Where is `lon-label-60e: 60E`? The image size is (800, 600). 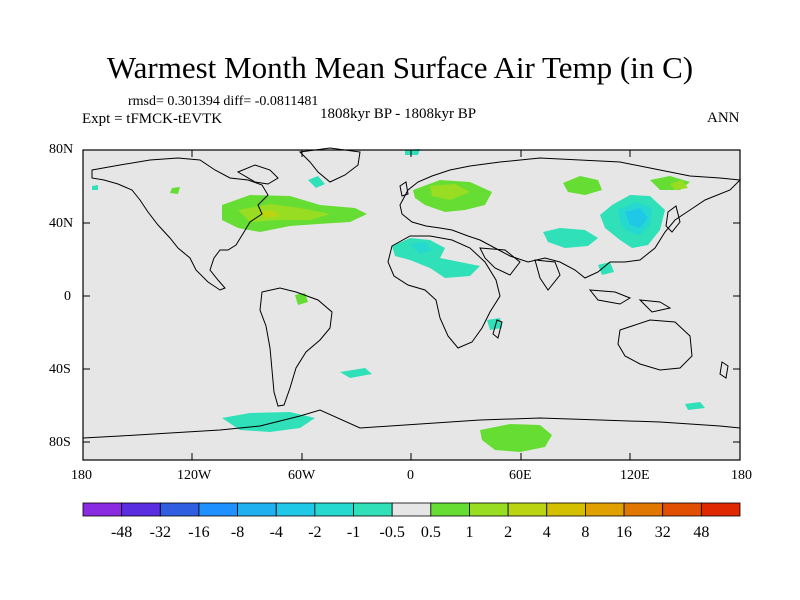
lon-label-60e: 60E is located at coordinates (520, 475).